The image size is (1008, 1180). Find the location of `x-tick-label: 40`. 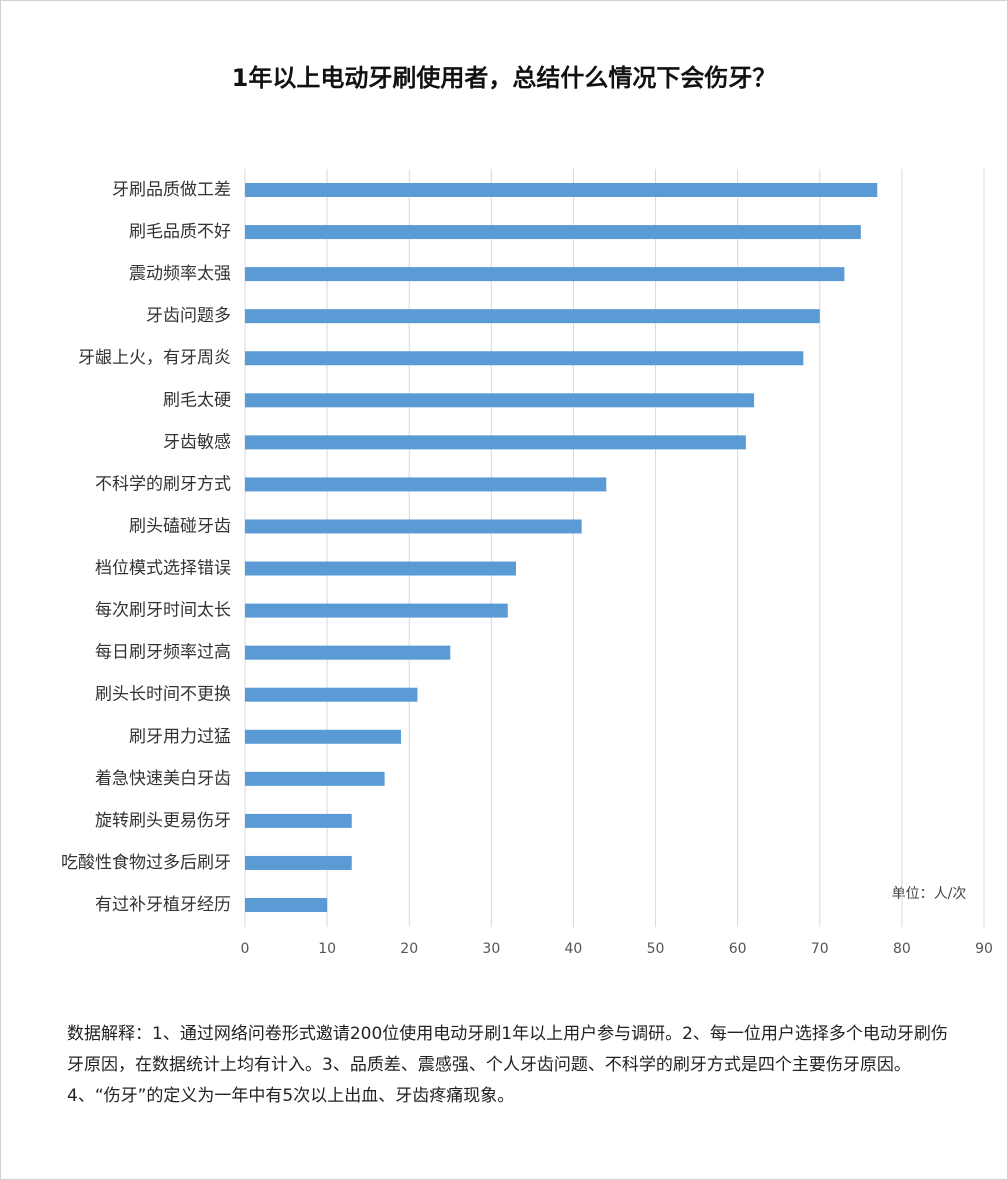

x-tick-label: 40 is located at coordinates (574, 949).